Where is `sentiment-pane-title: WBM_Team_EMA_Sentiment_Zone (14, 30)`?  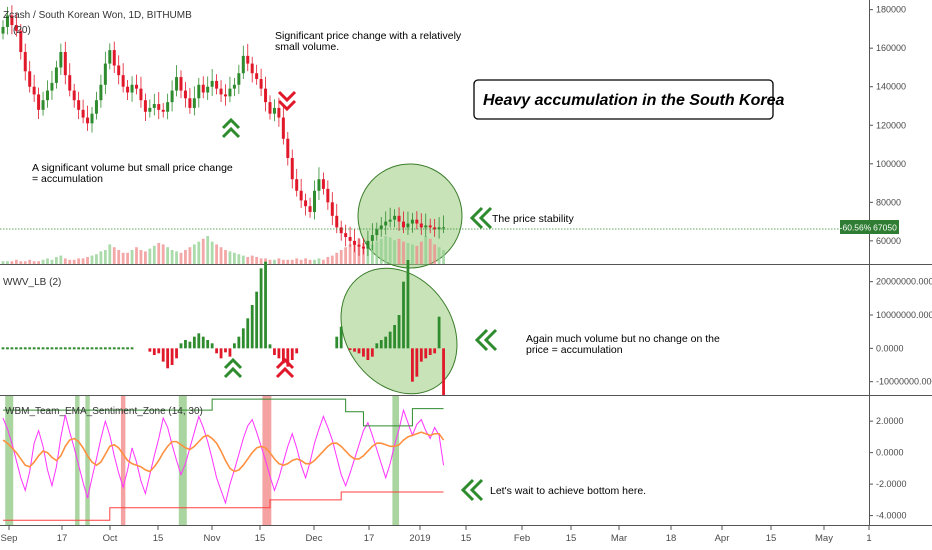 sentiment-pane-title: WBM_Team_EMA_Sentiment_Zone (14, 30) is located at coordinates (104, 411).